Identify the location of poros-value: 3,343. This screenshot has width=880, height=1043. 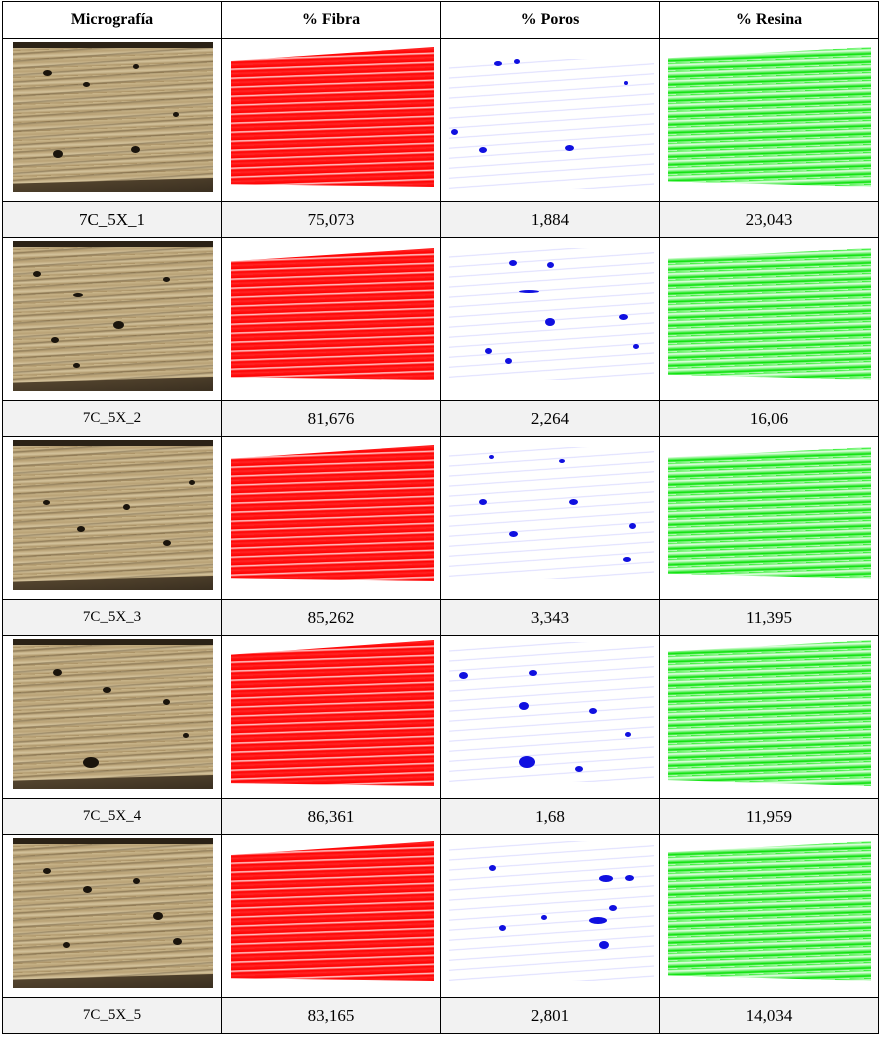
(550, 617).